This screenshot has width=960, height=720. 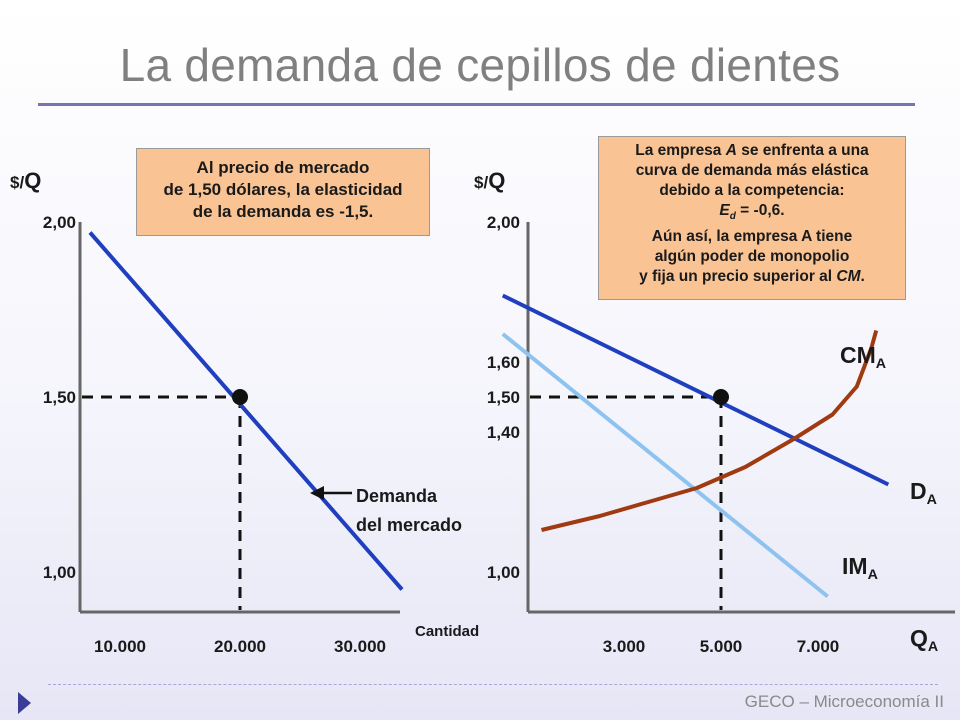 What do you see at coordinates (283, 211) in the screenshot?
I see `note-left-line: de la demanda es -1,5.` at bounding box center [283, 211].